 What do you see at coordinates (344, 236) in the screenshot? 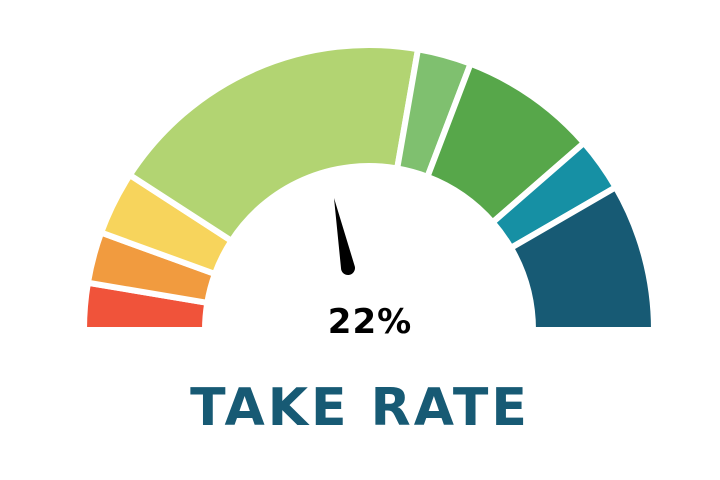
I see `gauge-needle` at bounding box center [344, 236].